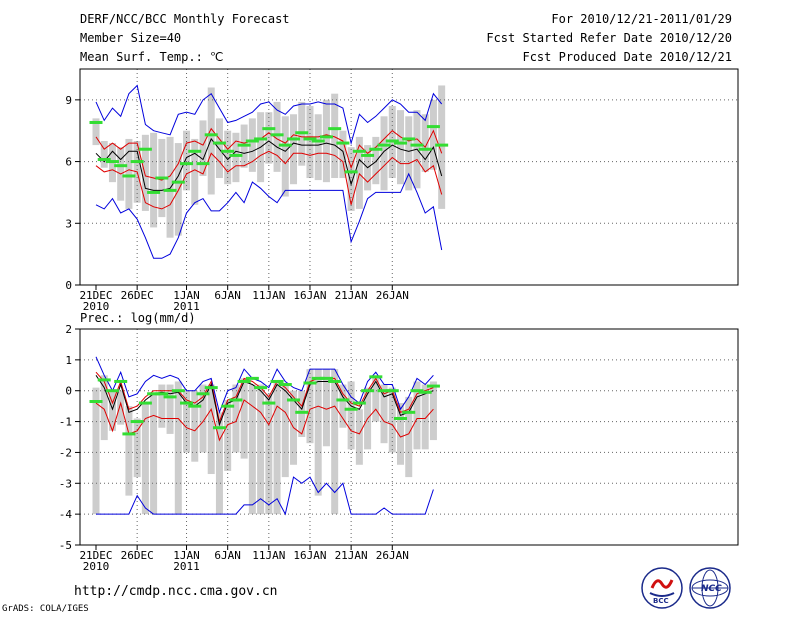  I want to click on x-tick-year-label: 2011, so click(186, 306).